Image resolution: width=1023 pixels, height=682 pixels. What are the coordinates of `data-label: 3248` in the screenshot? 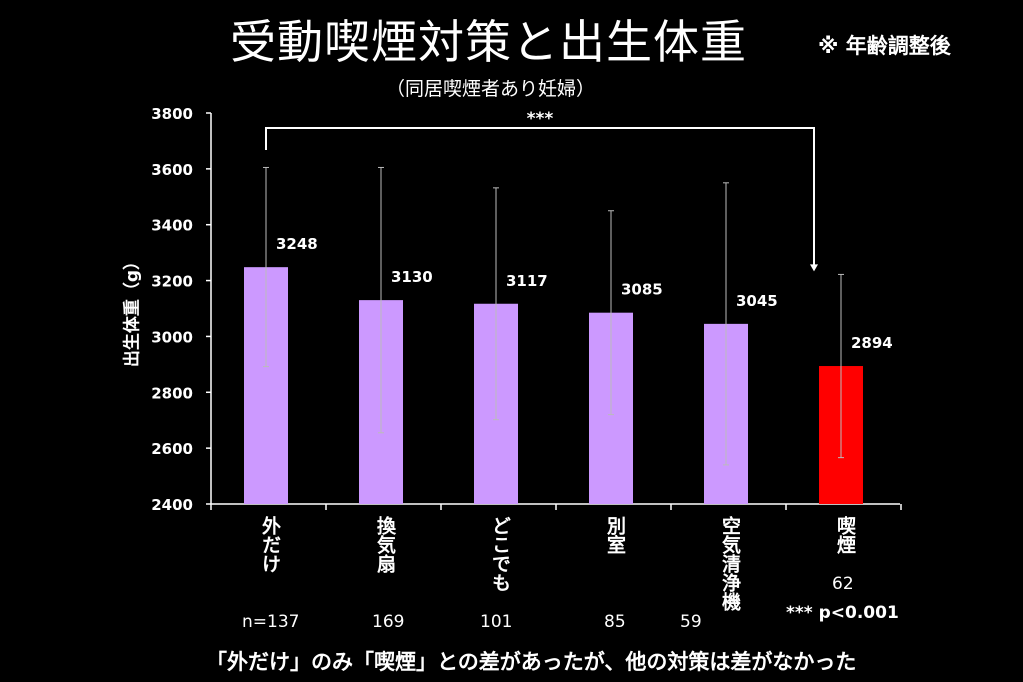 It's located at (297, 244).